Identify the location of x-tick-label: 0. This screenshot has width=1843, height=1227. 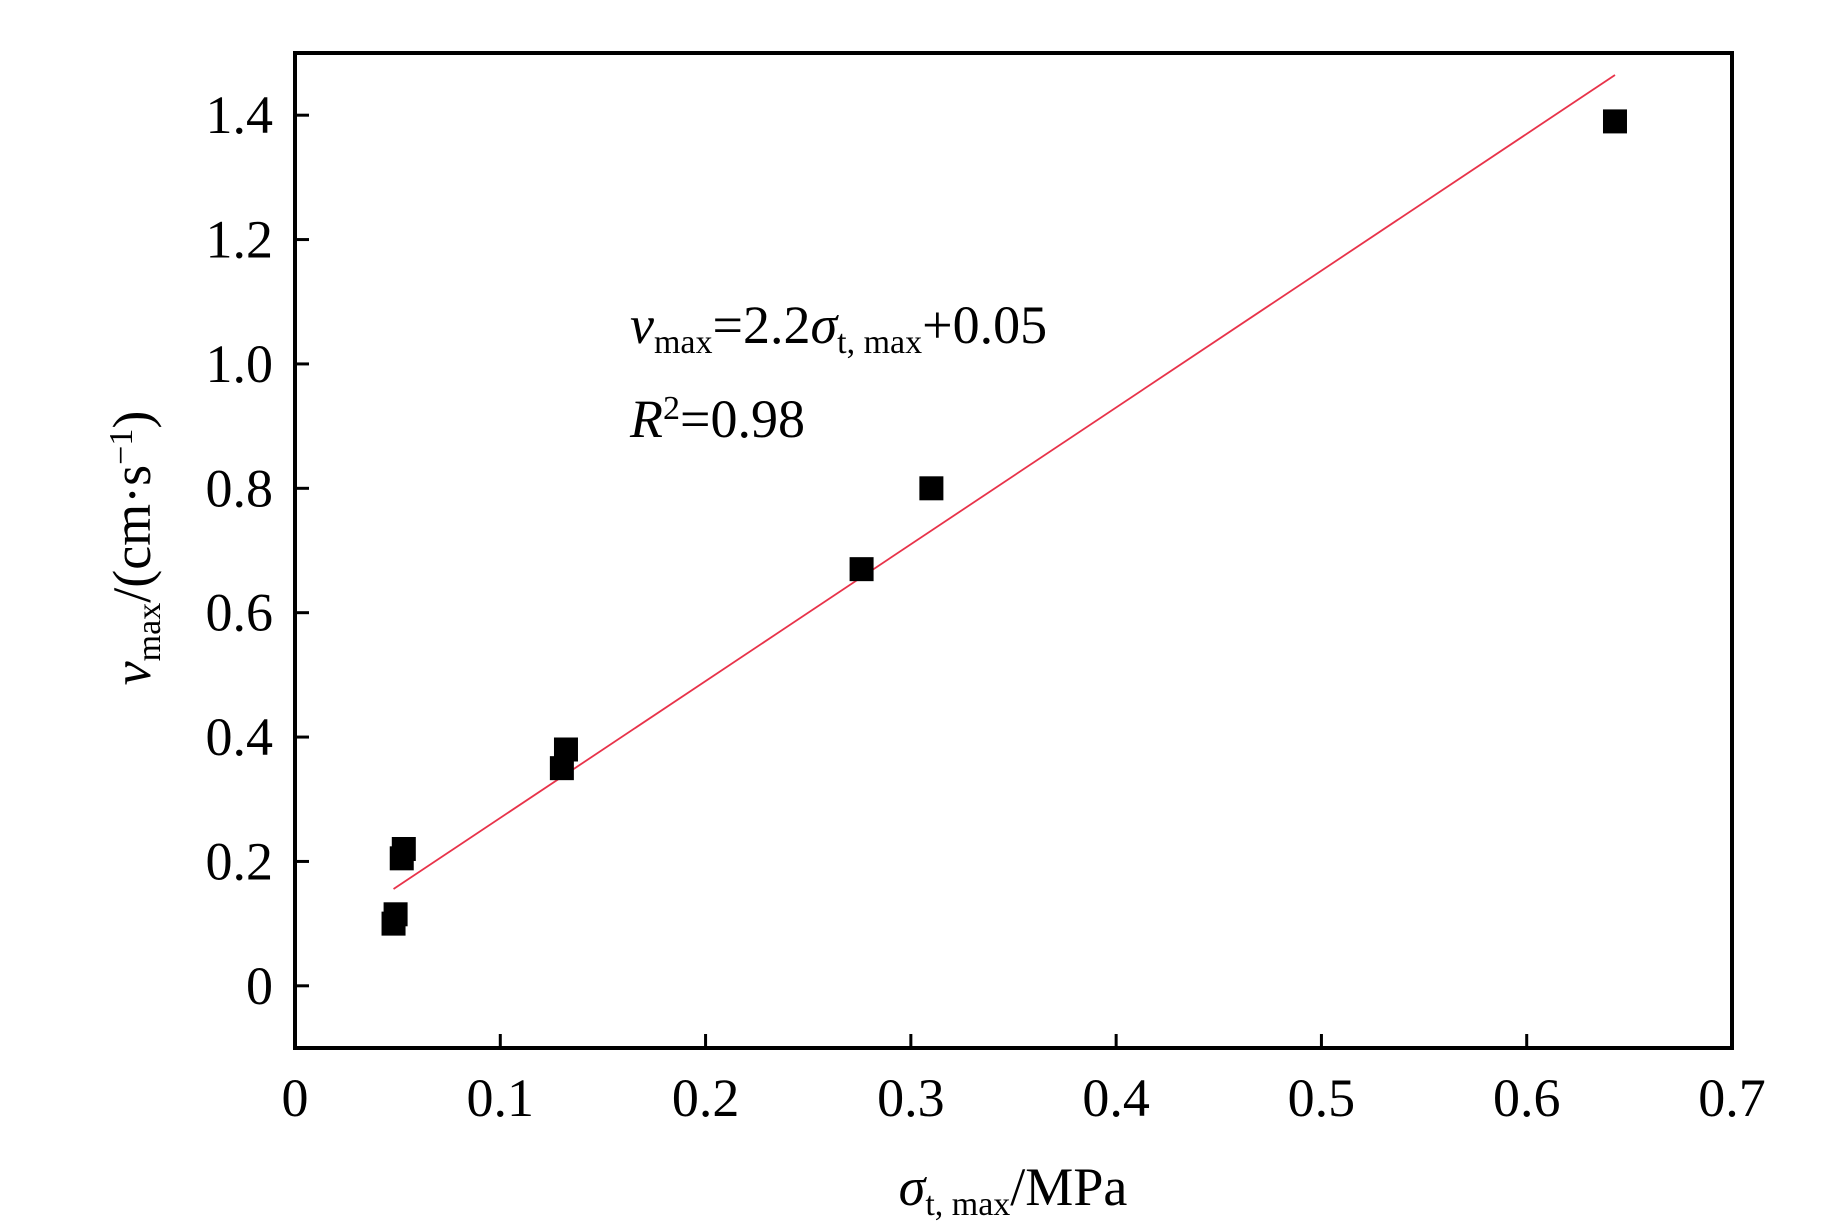
(295, 1098).